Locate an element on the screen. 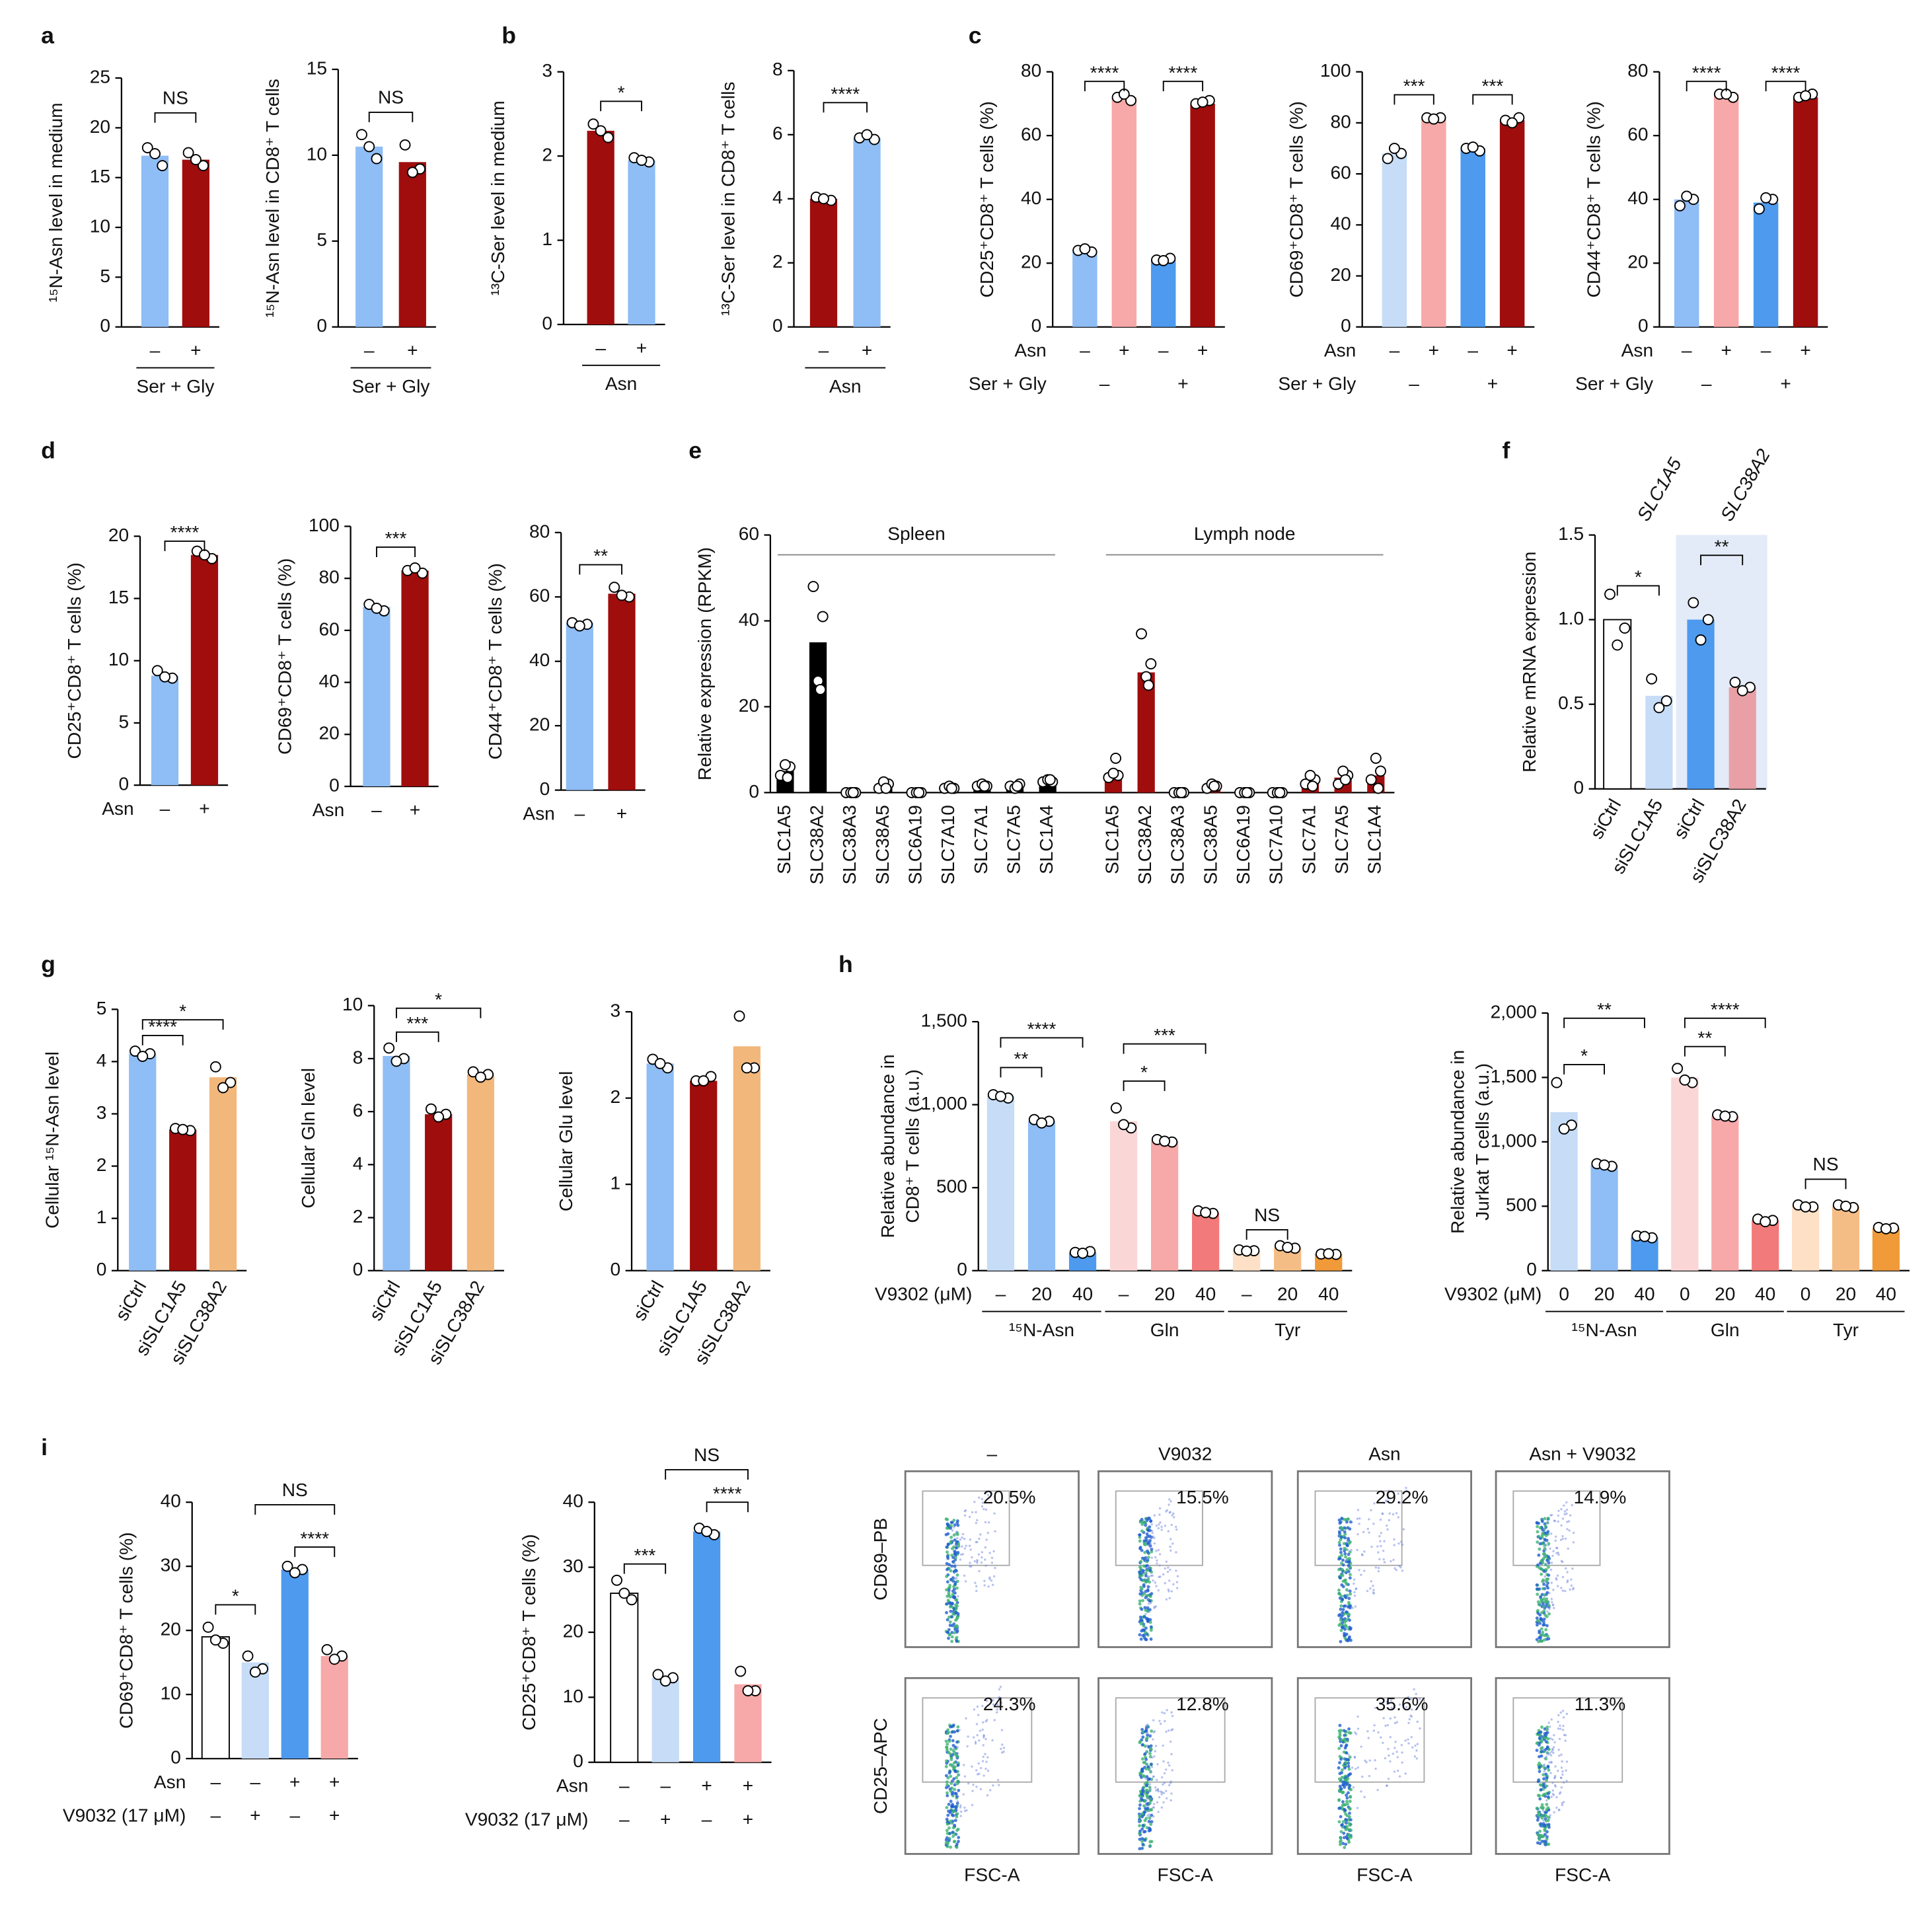 This screenshot has height=1927, width=1932. x-tick-label: SLC7A10 is located at coordinates (948, 844).